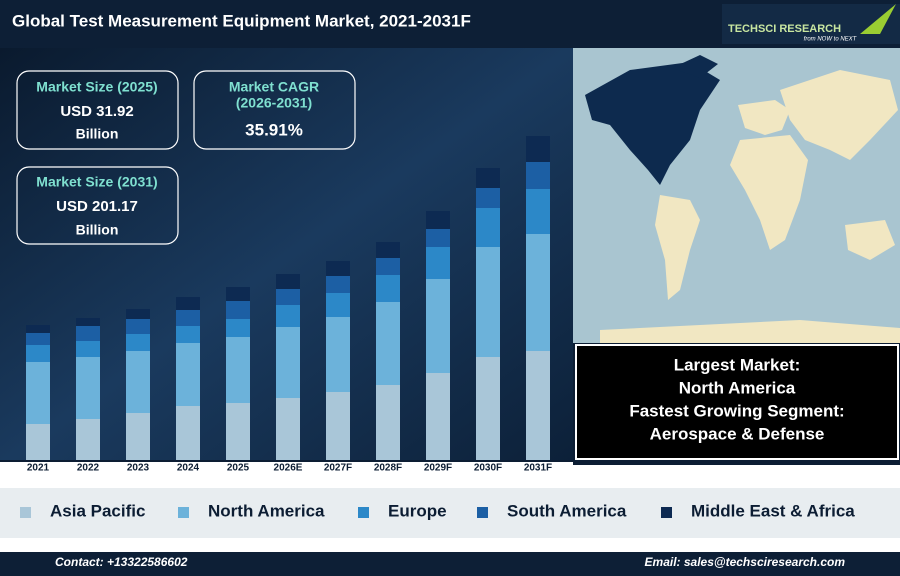 The image size is (900, 576). What do you see at coordinates (121, 562) in the screenshot?
I see `footer-contact: Contact: +13322586602` at bounding box center [121, 562].